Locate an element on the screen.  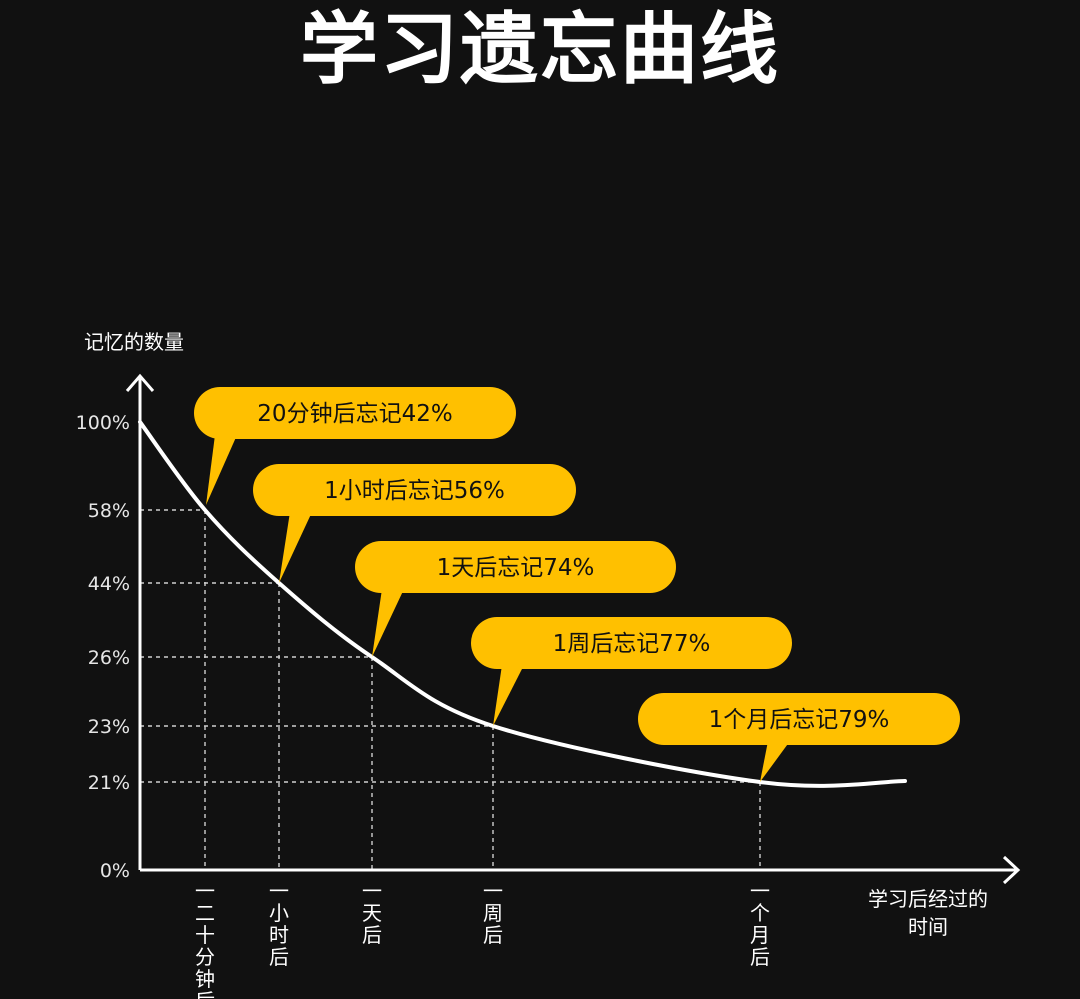
x-tick-label: 十 is located at coordinates (205, 935).